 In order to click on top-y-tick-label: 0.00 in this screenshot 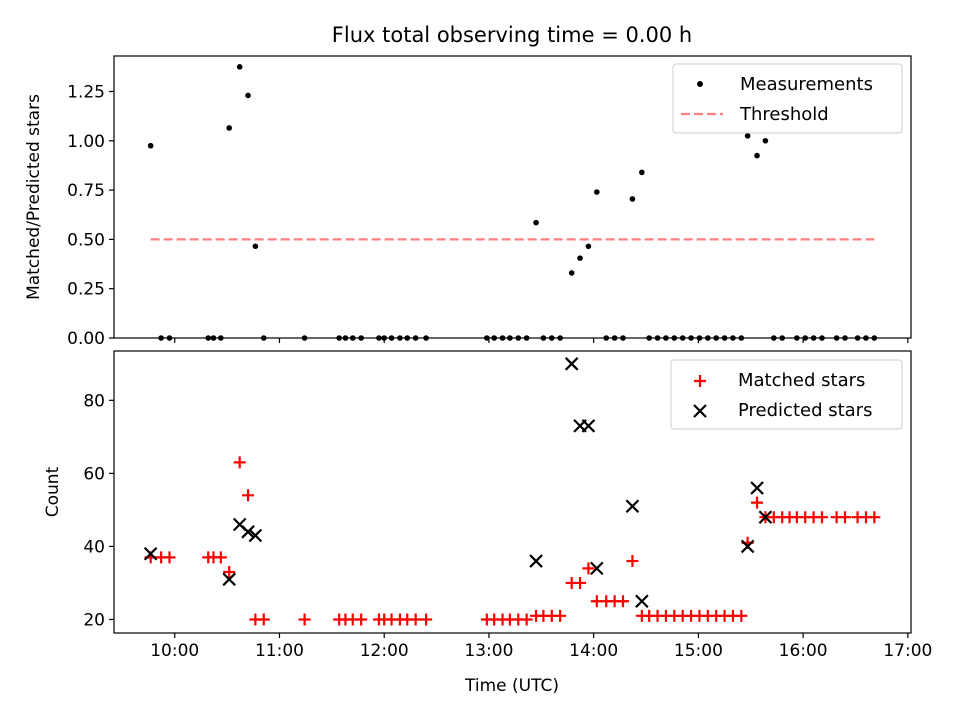, I will do `click(86, 339)`.